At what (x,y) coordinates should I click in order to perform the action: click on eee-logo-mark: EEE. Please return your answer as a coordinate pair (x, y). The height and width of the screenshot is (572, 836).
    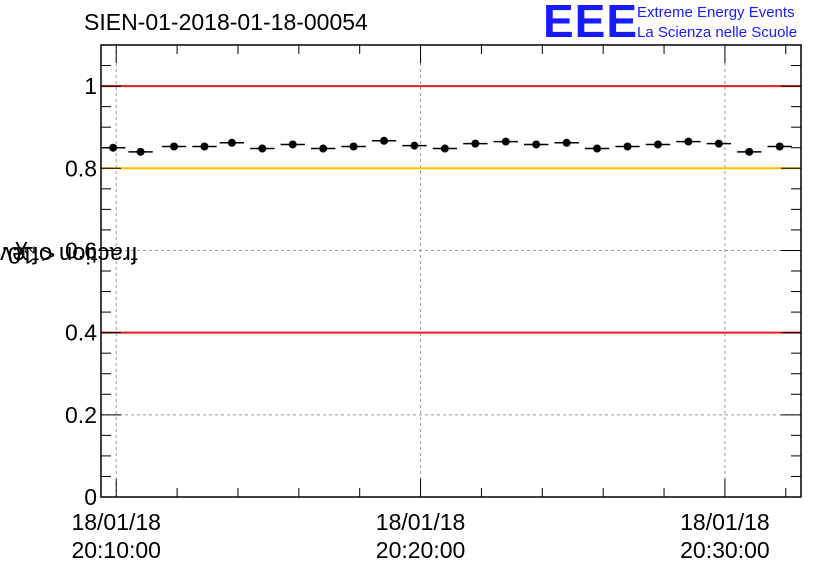
    Looking at the image, I should click on (591, 23).